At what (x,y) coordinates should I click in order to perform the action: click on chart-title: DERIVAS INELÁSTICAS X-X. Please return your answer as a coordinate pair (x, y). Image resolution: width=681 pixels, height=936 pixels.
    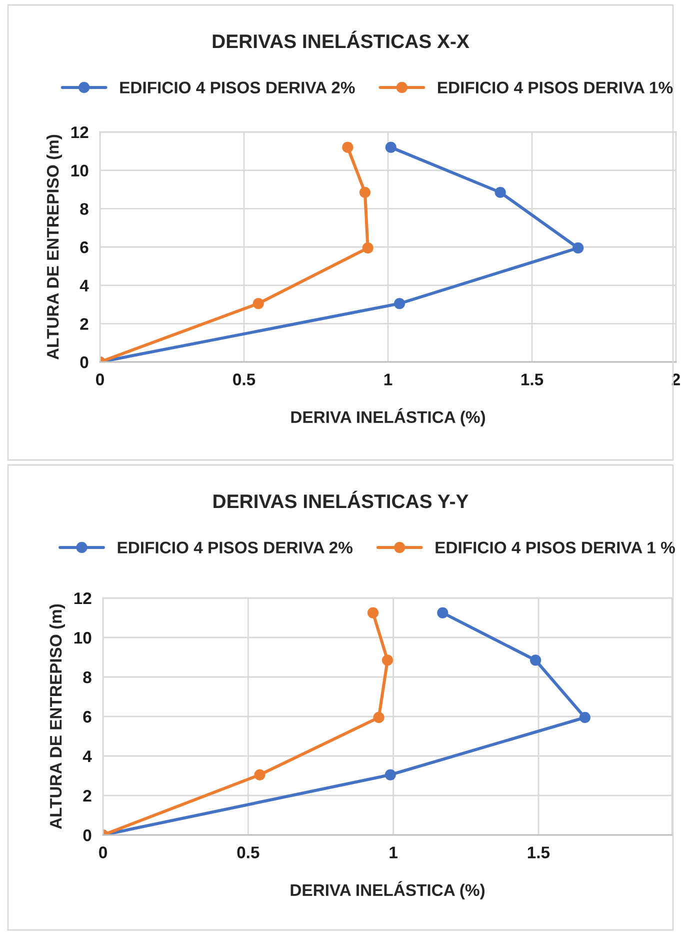
    Looking at the image, I should click on (341, 39).